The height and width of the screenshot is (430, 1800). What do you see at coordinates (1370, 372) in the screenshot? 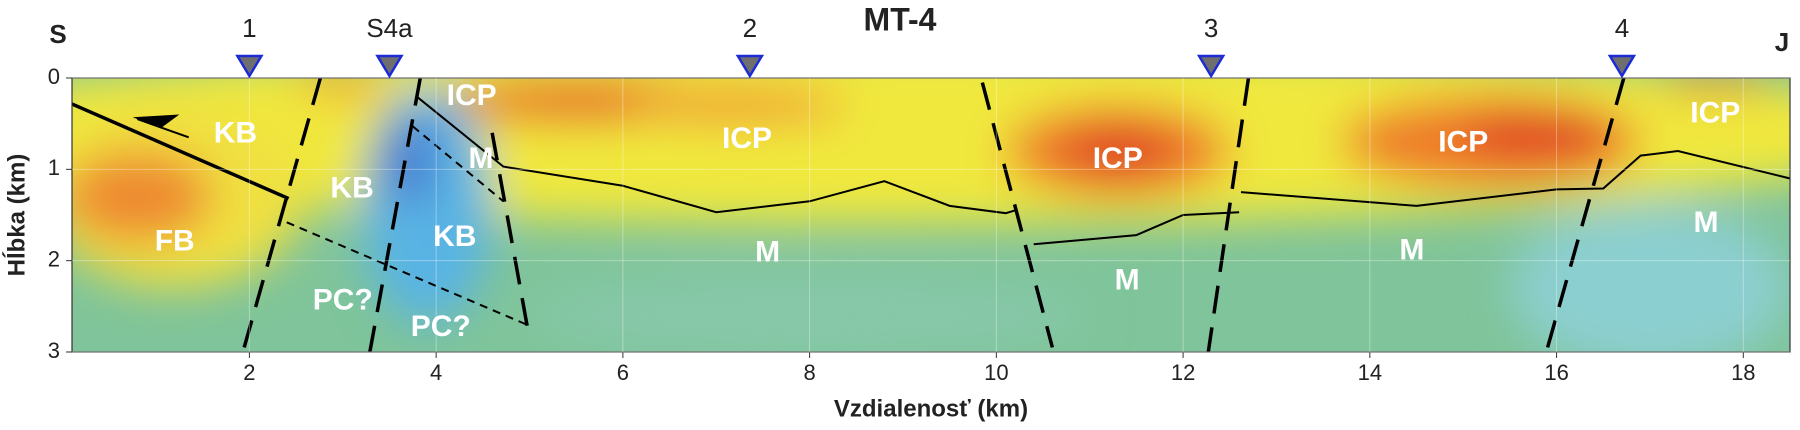
I see `x-tick-label: 14` at bounding box center [1370, 372].